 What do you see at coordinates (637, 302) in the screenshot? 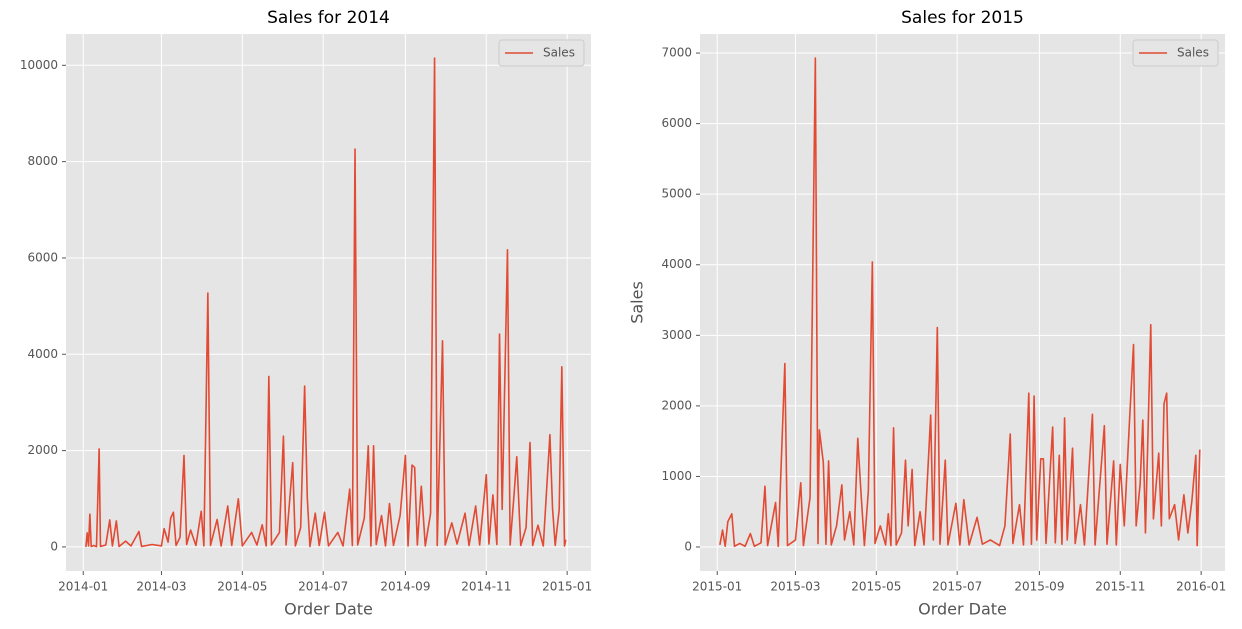
I see `y-axis-label: Sales` at bounding box center [637, 302].